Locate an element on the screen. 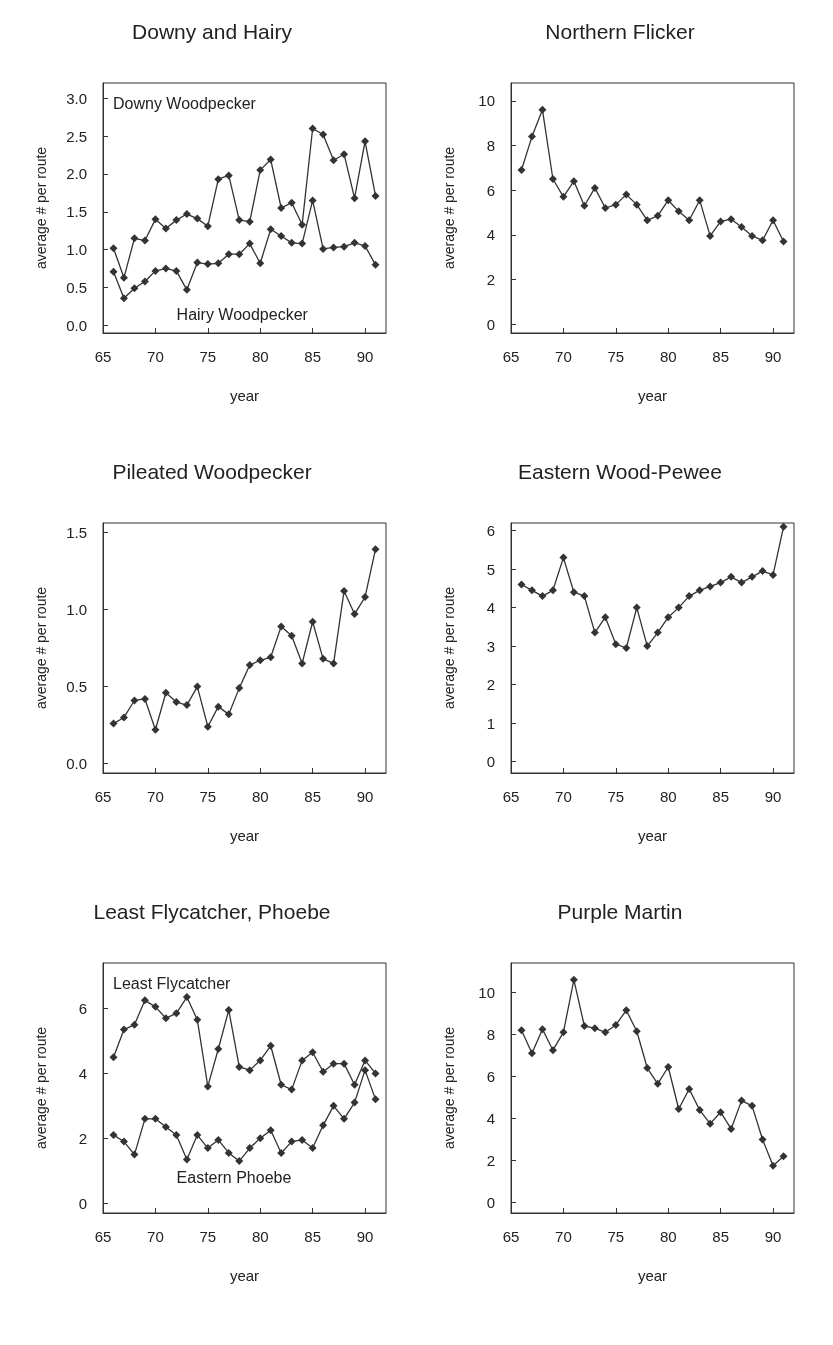 The height and width of the screenshot is (1345, 833). x-tick-label: 90 is located at coordinates (773, 796).